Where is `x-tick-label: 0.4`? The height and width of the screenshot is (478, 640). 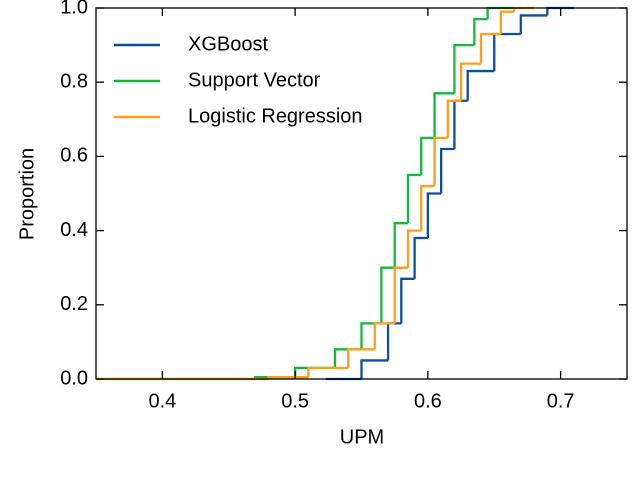
x-tick-label: 0.4 is located at coordinates (162, 401).